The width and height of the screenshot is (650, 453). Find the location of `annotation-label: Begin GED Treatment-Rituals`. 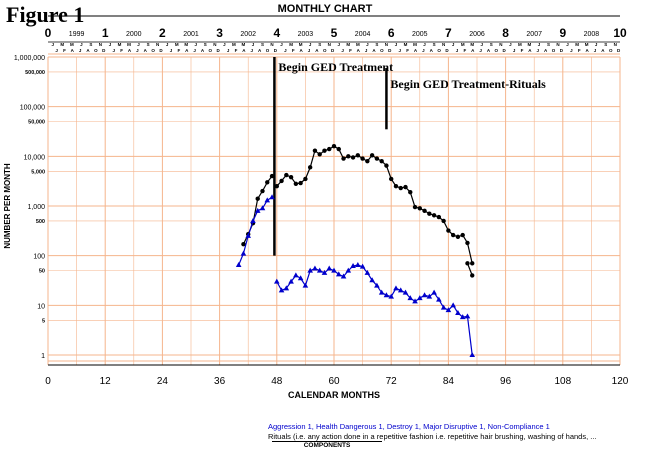

annotation-label: Begin GED Treatment-Rituals is located at coordinates (468, 84).